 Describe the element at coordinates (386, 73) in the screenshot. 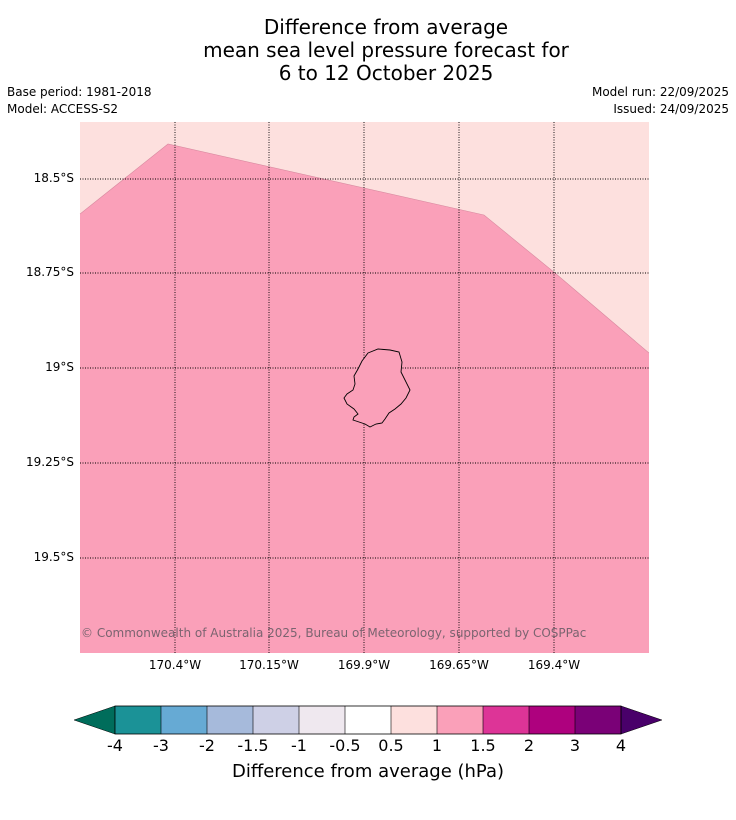

I see `title-line-3: 6 to 12 October 2025` at that location.